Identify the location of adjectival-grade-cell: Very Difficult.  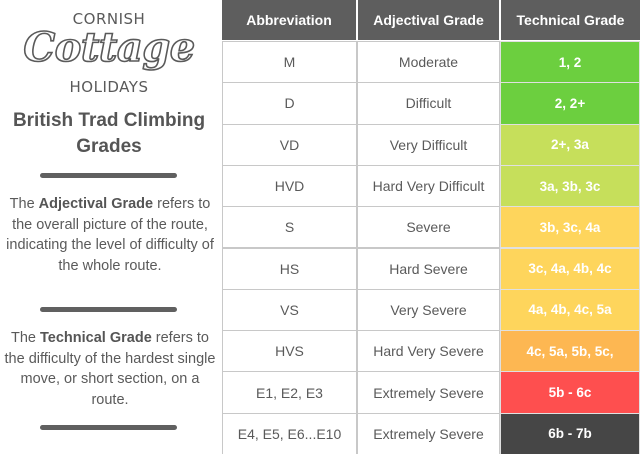
(428, 144).